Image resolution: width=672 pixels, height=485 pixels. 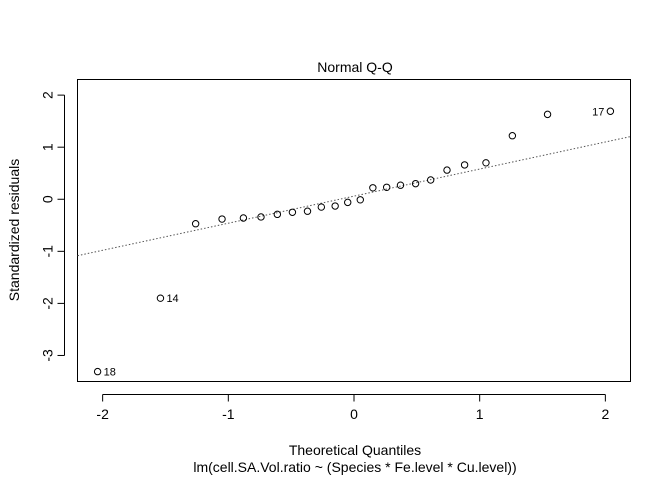 What do you see at coordinates (355, 450) in the screenshot?
I see `x-axis-label: Theoretical Quantiles` at bounding box center [355, 450].